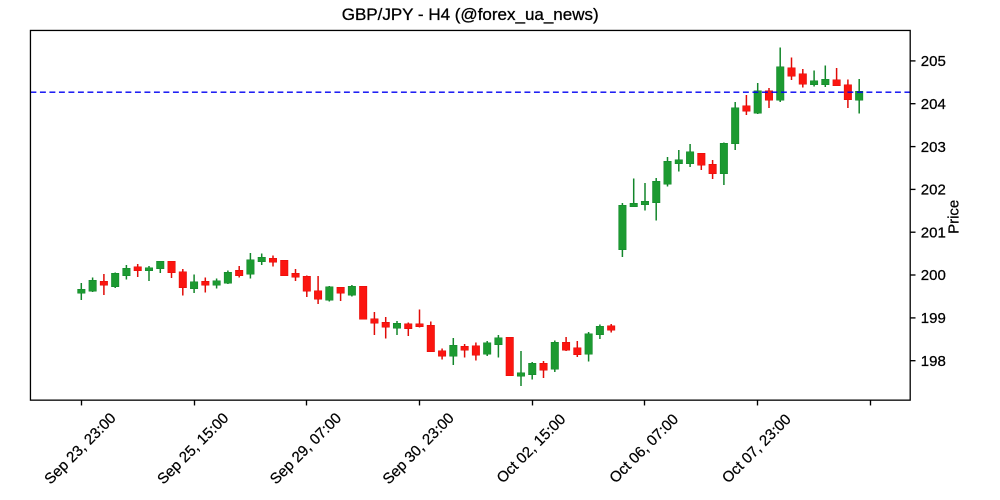 The image size is (1000, 500). What do you see at coordinates (933, 147) in the screenshot?
I see `svg-text: 203` at bounding box center [933, 147].